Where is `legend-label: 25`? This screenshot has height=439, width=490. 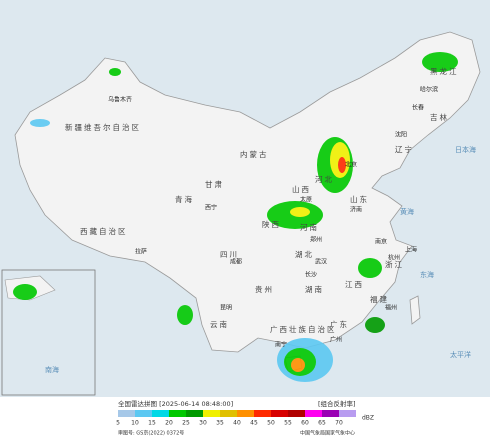
legend-label: 25 is located at coordinates (186, 423).